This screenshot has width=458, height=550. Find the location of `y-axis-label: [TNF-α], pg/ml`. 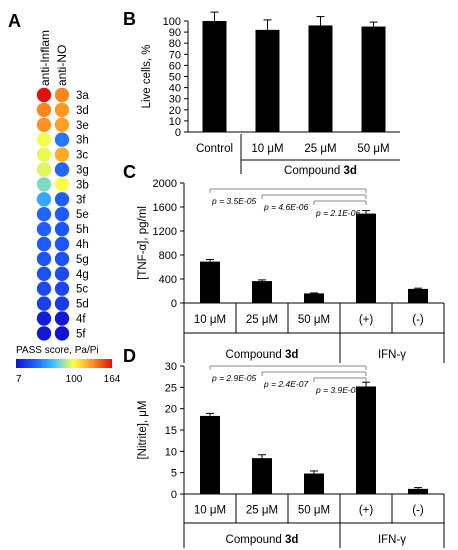

y-axis-label: [TNF-α], pg/ml is located at coordinates (143, 243).